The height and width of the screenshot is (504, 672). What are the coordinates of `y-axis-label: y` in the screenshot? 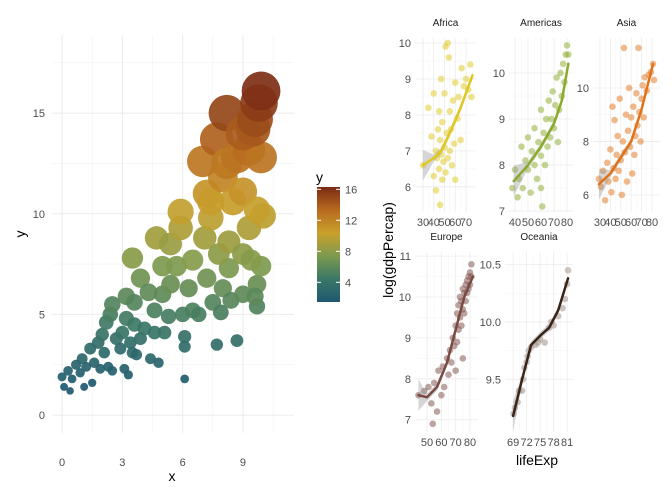 It's located at (20, 234).